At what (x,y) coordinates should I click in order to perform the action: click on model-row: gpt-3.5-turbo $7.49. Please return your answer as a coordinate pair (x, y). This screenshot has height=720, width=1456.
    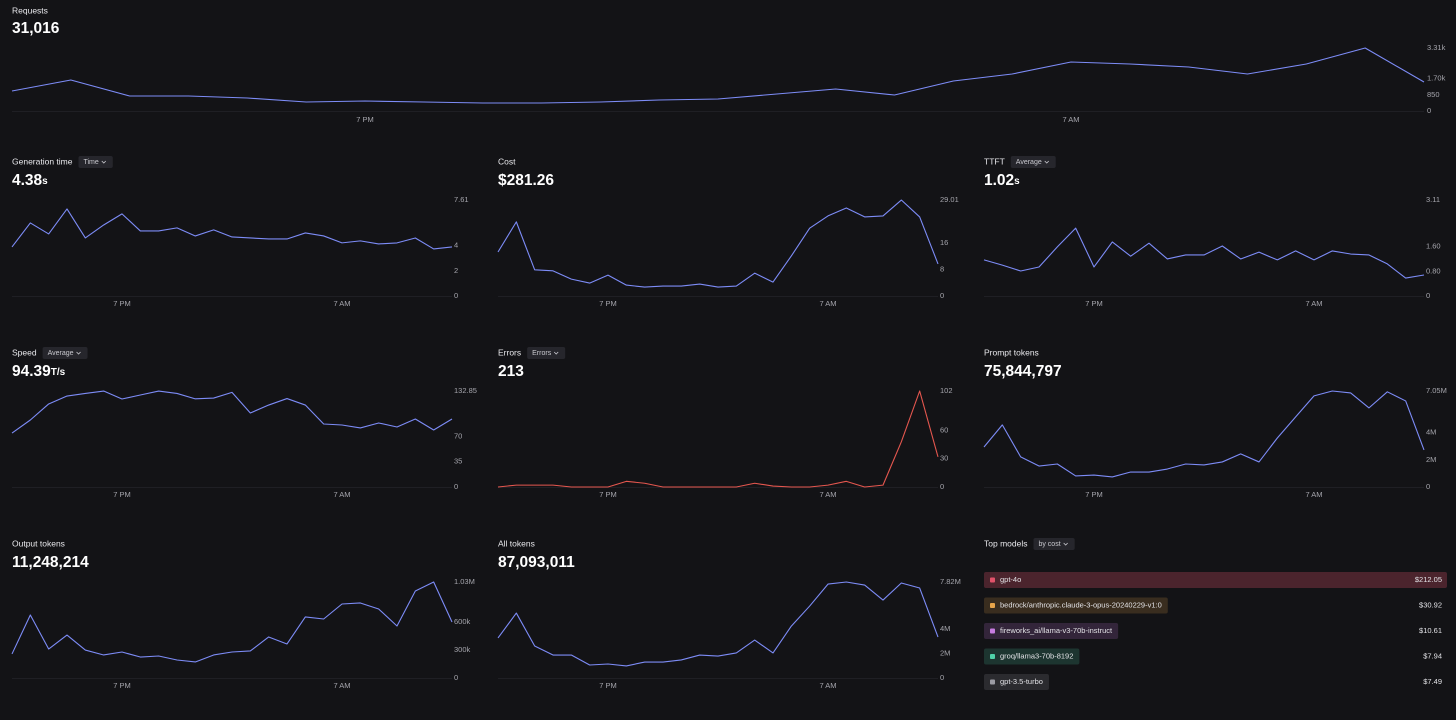
    Looking at the image, I should click on (1213, 682).